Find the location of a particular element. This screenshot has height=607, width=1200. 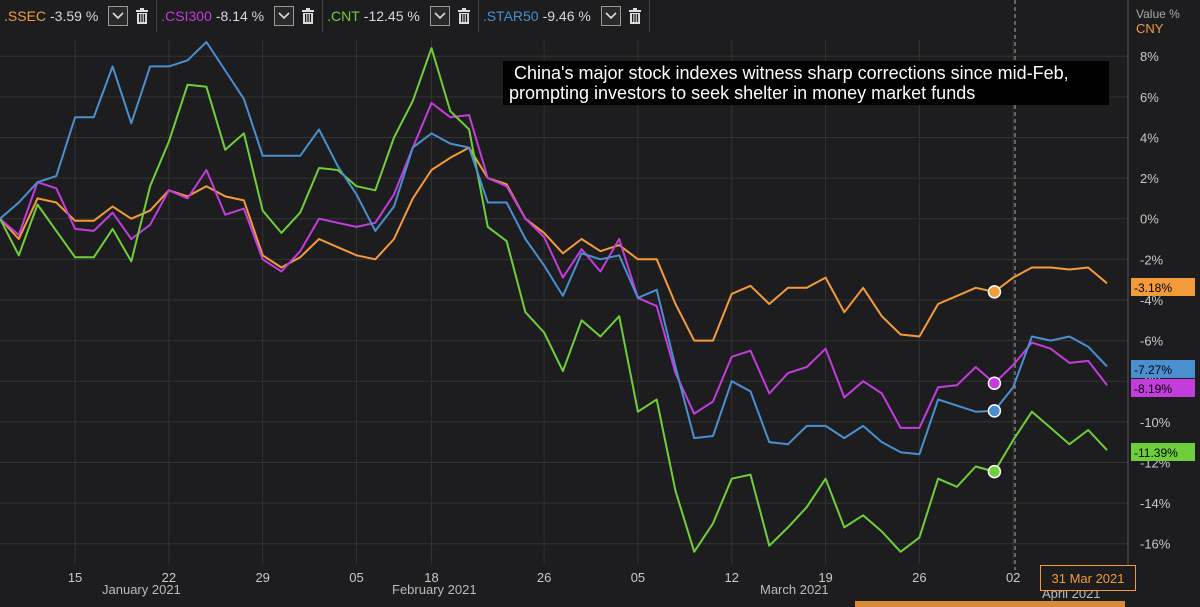

x-tick-label: 12 is located at coordinates (732, 577).